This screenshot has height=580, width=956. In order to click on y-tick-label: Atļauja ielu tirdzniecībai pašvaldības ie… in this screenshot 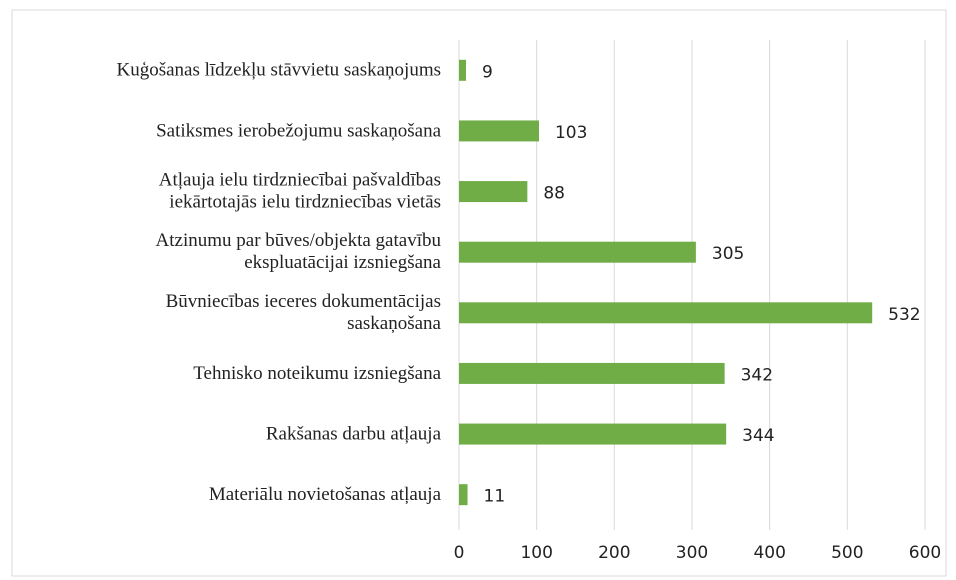, I will do `click(300, 191)`.